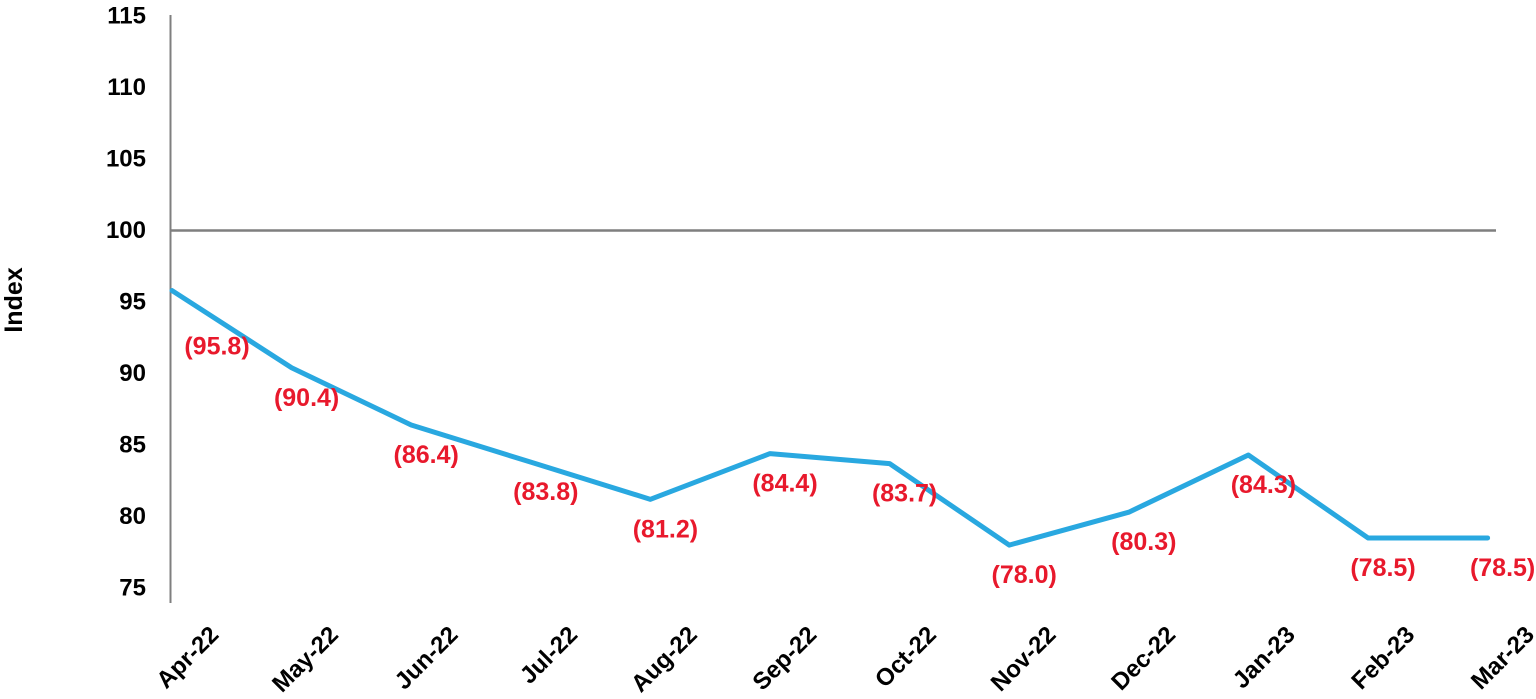 The height and width of the screenshot is (699, 1536). What do you see at coordinates (545, 492) in the screenshot?
I see `data-label: (83.8)` at bounding box center [545, 492].